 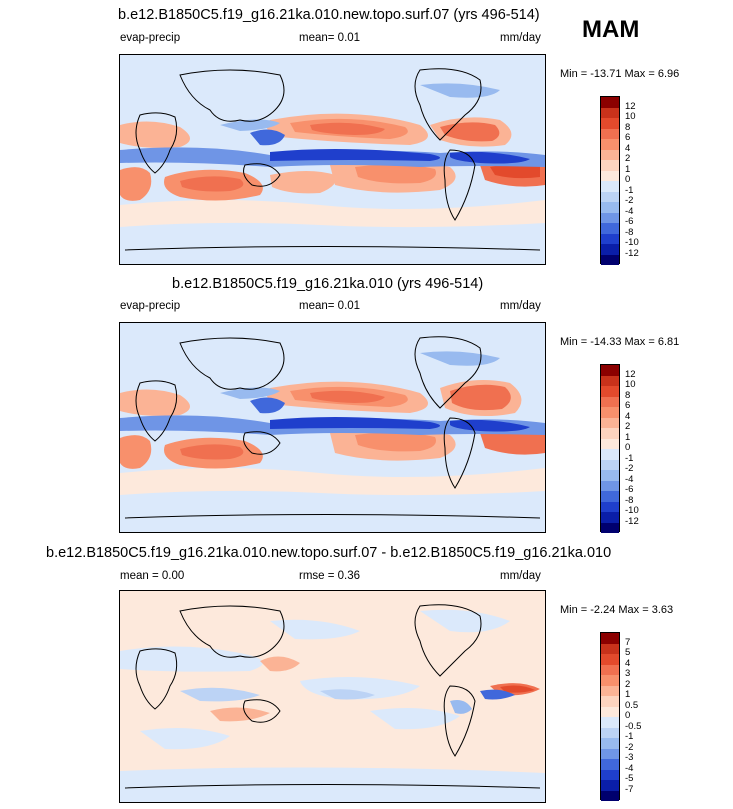 I want to click on colorbar-tick-label: 10, so click(x=630, y=116).